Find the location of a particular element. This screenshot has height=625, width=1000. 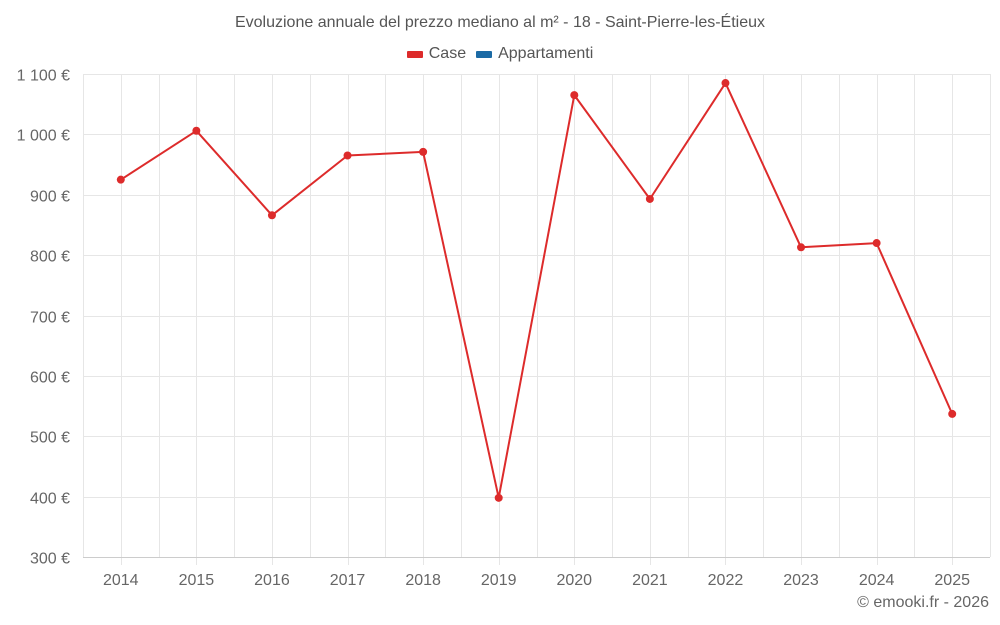

y-tick-label: 300 € is located at coordinates (50, 559).